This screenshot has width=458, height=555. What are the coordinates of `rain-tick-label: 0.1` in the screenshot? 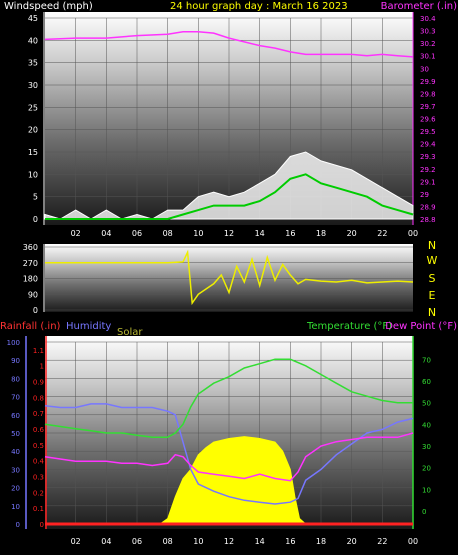 It's located at (38, 509).